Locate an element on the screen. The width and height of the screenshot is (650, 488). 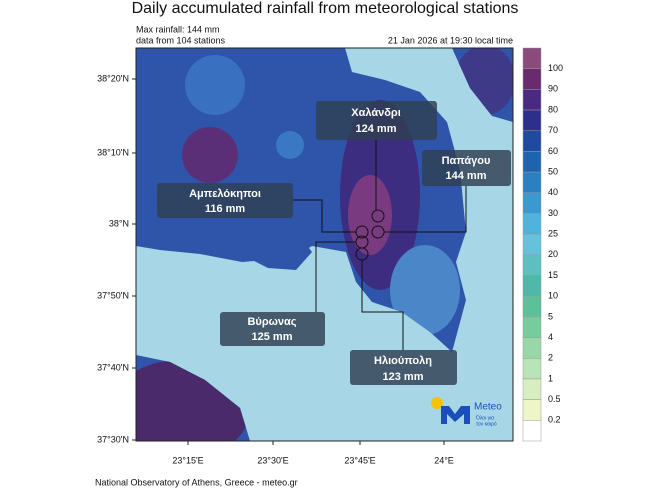
max-rainfall: Max rainfall: 144 mm is located at coordinates (178, 29).